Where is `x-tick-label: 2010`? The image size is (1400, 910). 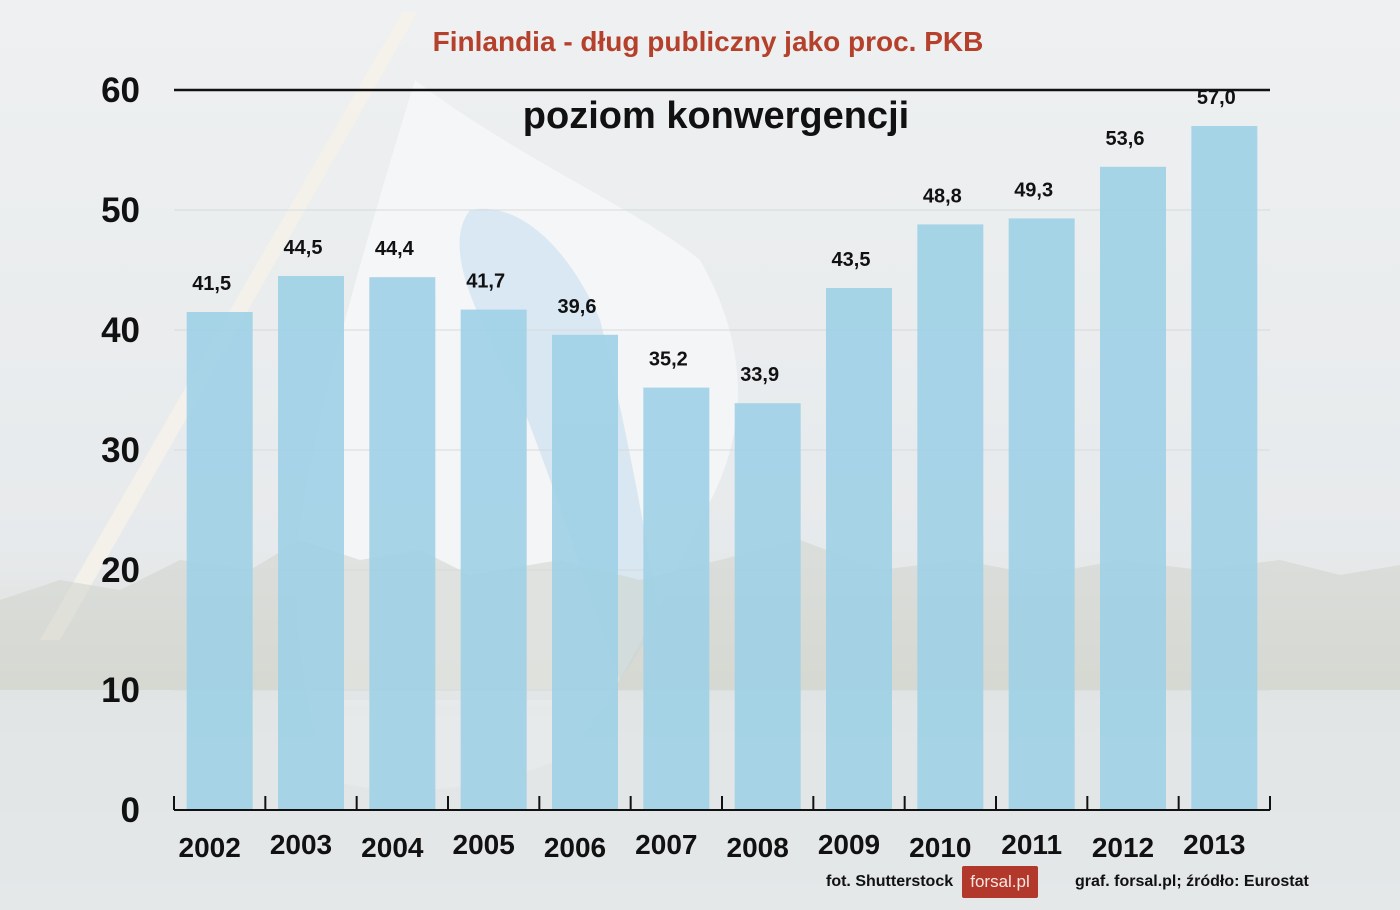 x-tick-label: 2010 is located at coordinates (940, 847).